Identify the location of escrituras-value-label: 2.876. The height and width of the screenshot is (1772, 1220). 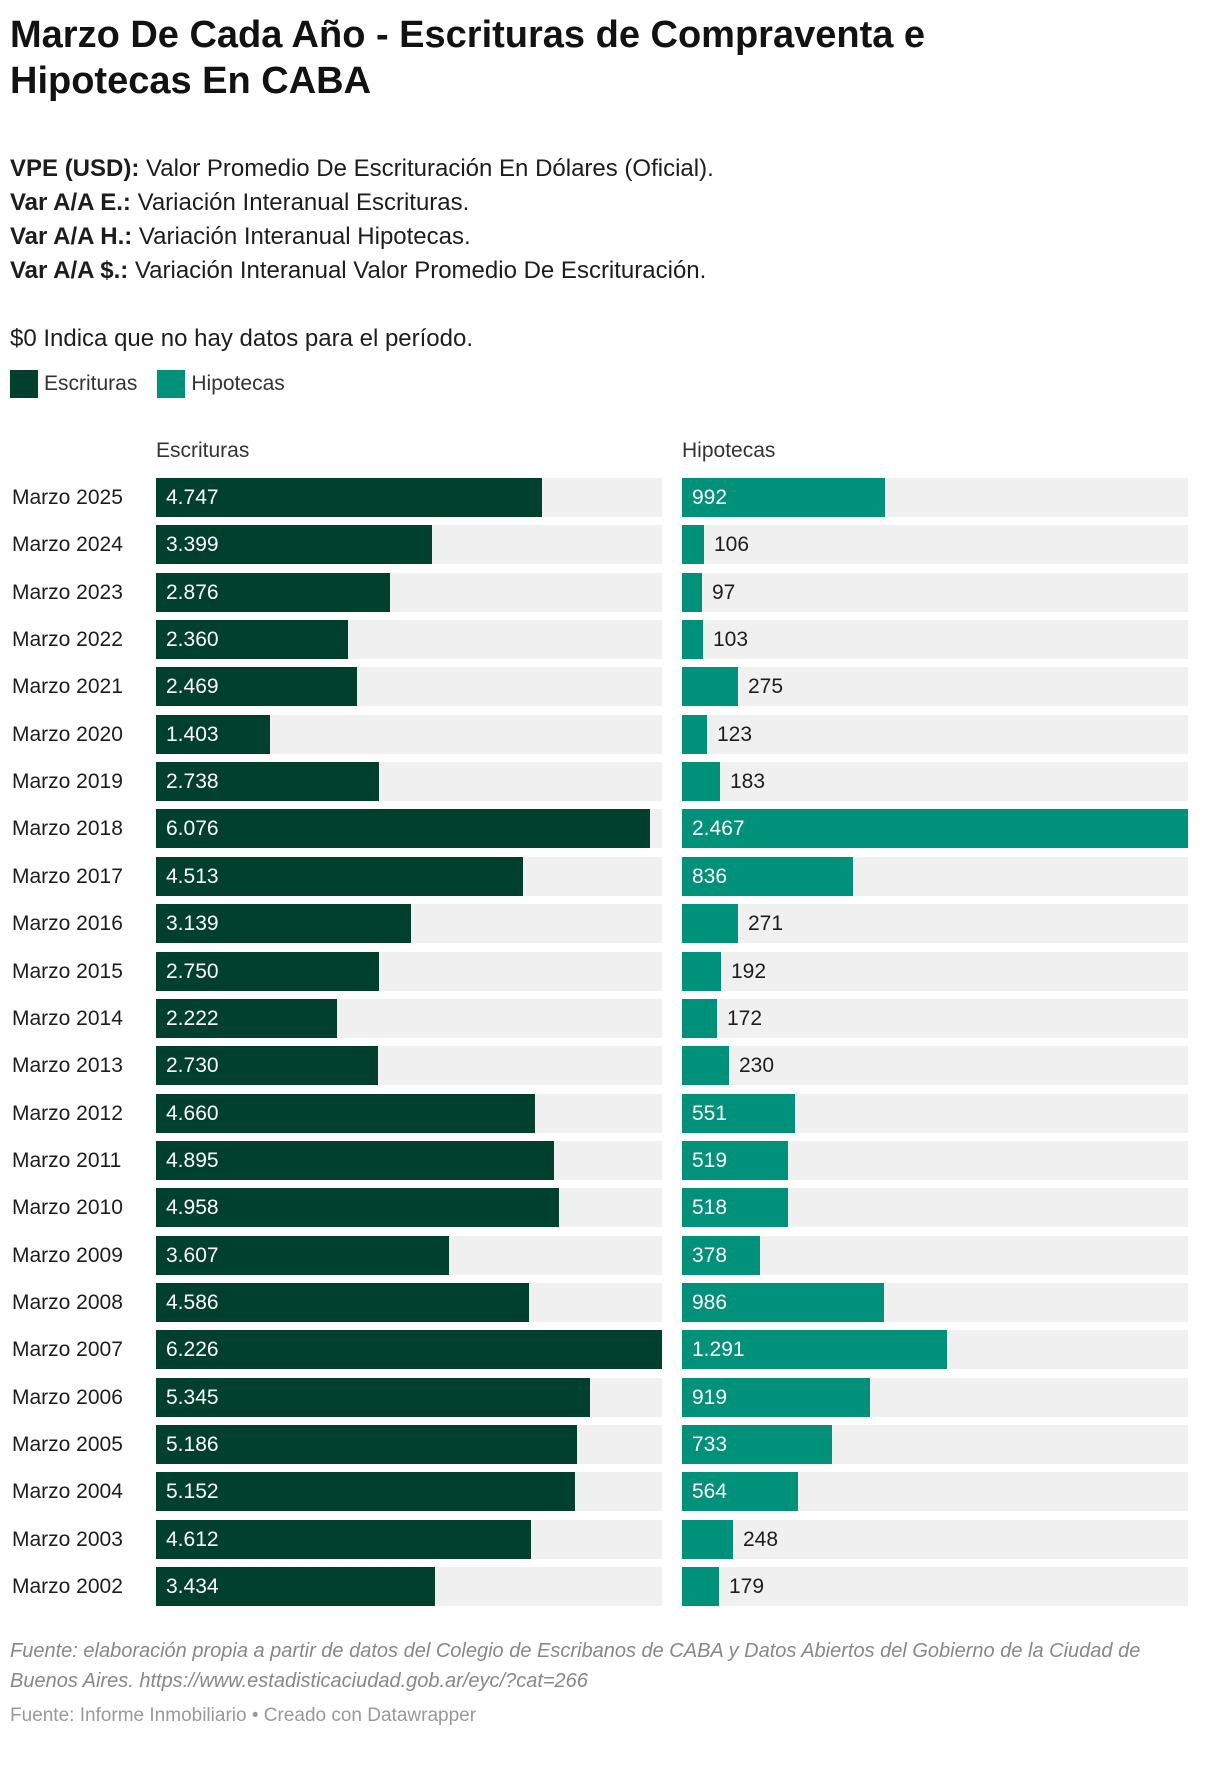
(192, 592).